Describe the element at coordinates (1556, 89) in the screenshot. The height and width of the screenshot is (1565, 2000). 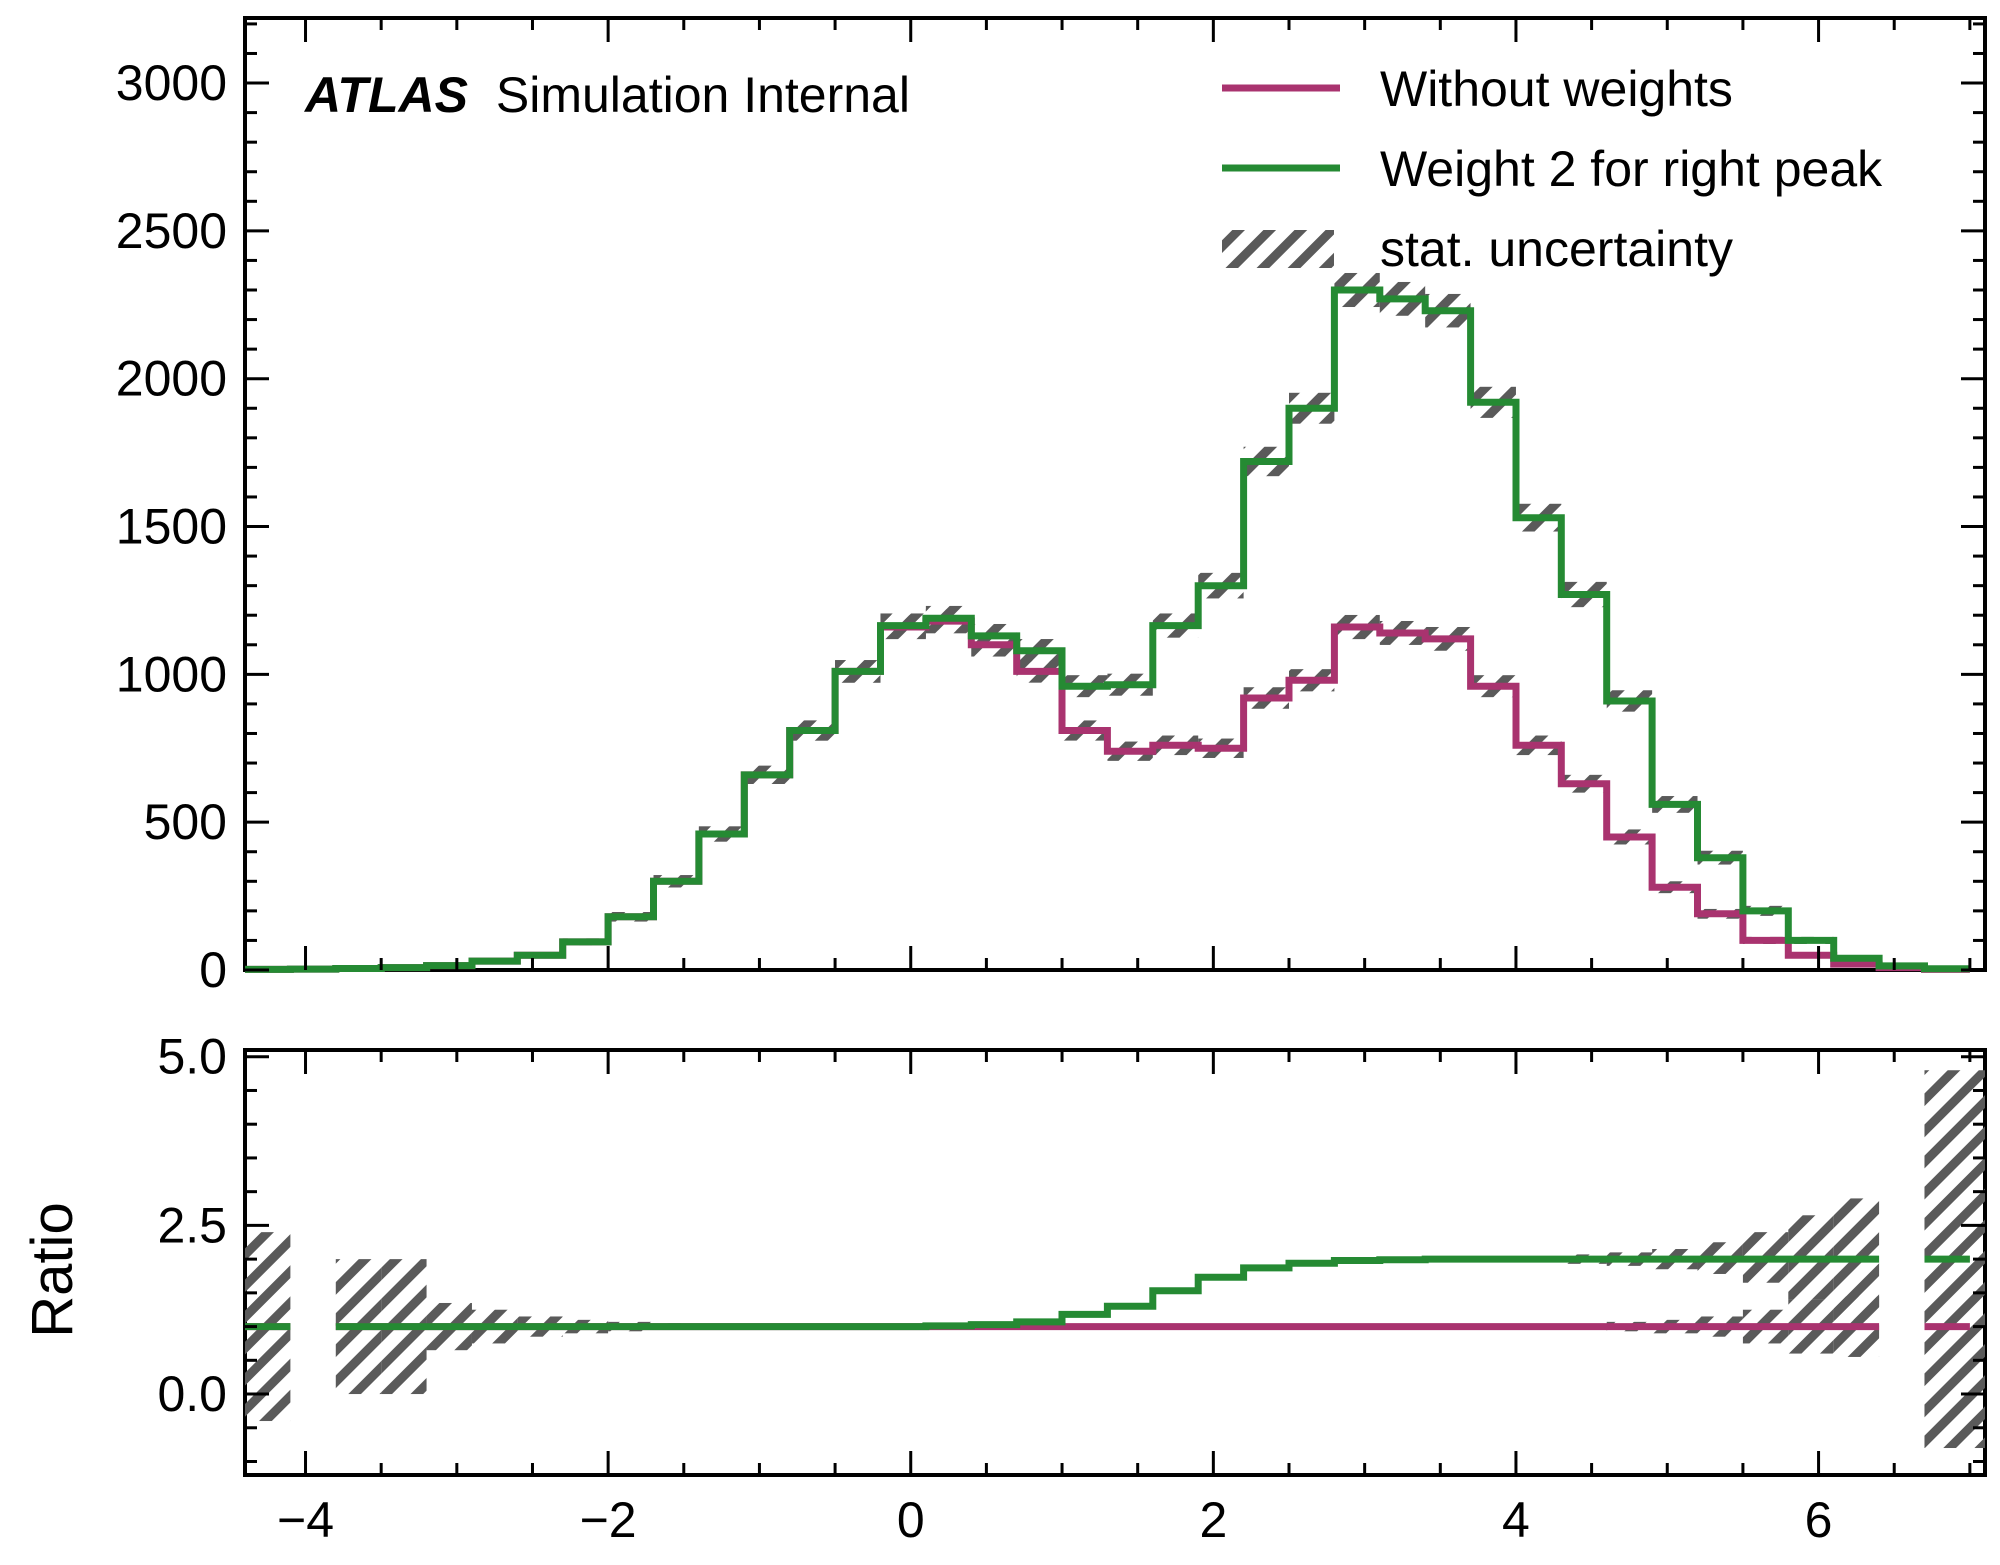
I see `legend-label-without-weights: Without weights` at that location.